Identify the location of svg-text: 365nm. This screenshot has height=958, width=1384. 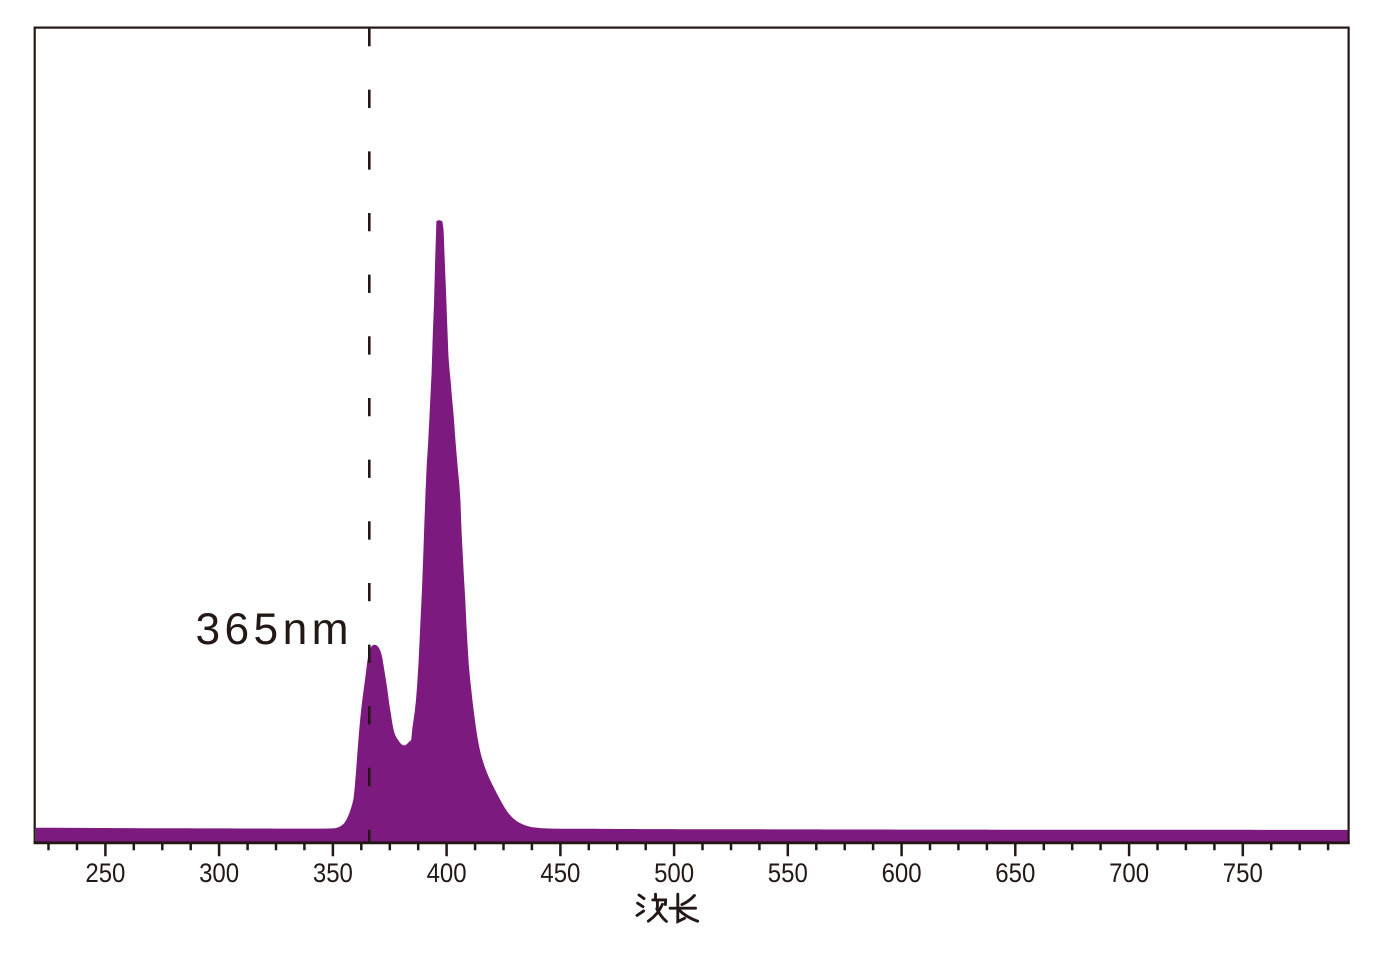
(272, 629).